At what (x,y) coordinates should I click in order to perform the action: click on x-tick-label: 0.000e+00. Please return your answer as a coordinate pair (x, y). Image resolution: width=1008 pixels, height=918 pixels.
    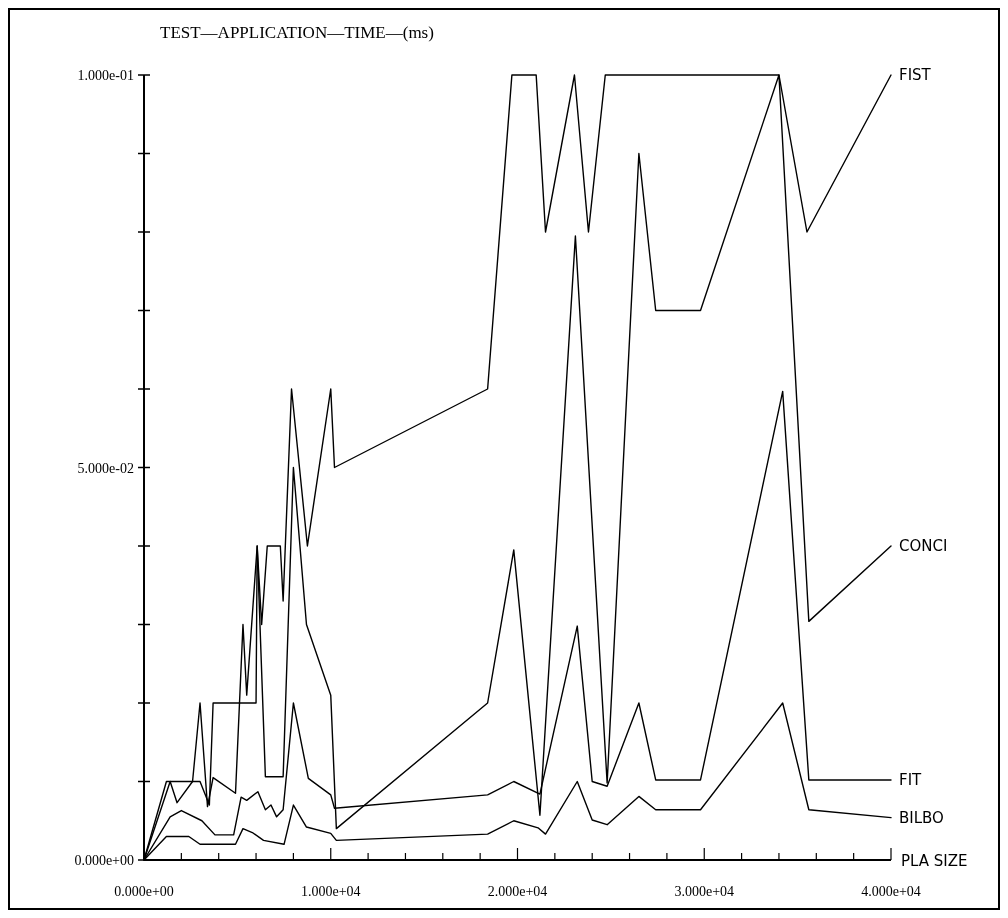
    Looking at the image, I should click on (144, 891).